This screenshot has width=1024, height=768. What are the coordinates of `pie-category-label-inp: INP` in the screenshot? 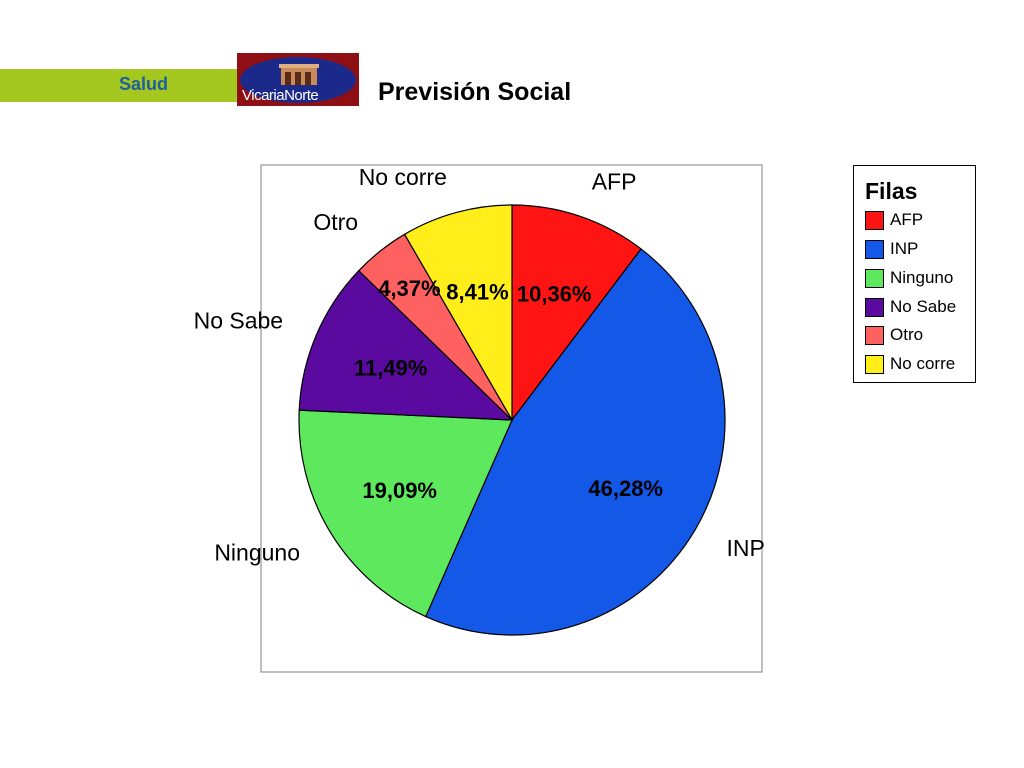 It's located at (746, 548).